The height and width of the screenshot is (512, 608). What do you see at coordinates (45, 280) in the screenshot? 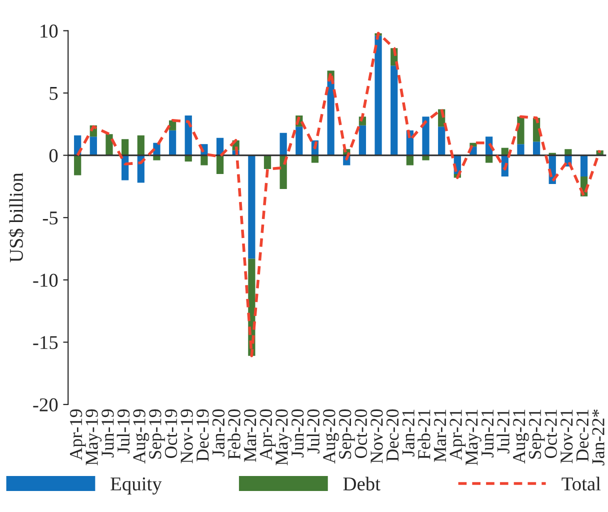
I see `y-tick-label: -10` at bounding box center [45, 280].